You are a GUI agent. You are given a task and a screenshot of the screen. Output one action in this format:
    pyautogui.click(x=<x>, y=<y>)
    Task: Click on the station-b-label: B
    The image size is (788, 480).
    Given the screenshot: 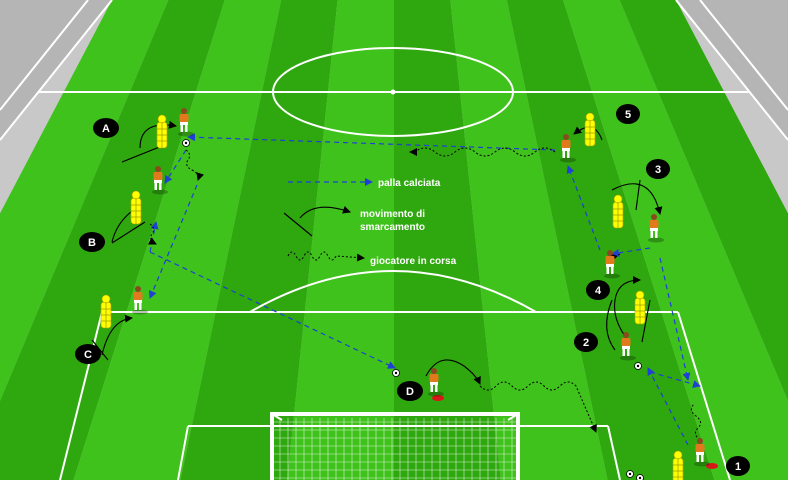 What is the action you would take?
    pyautogui.click(x=92, y=242)
    